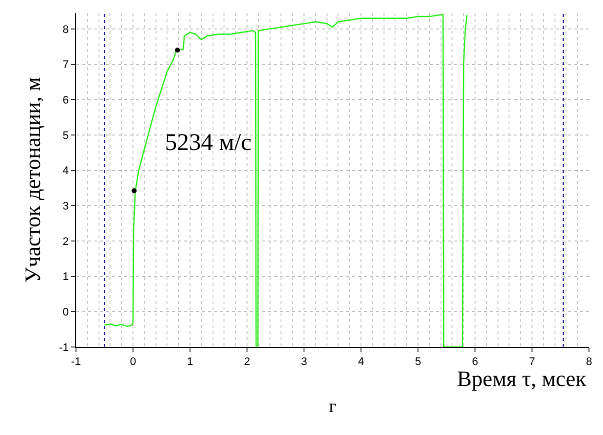 The width and height of the screenshot is (603, 435). Describe the element at coordinates (361, 362) in the screenshot. I see `x-tick-label: 4` at that location.